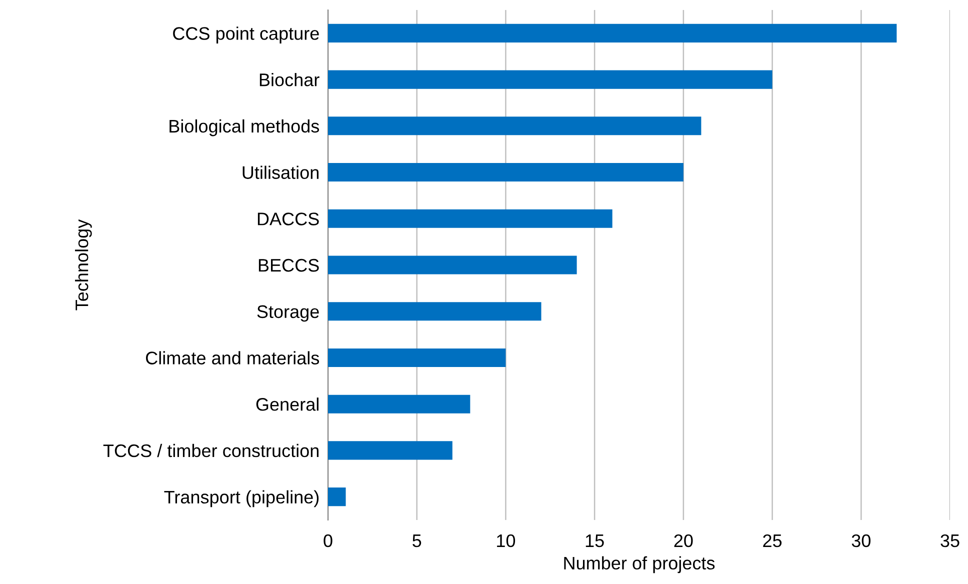  Describe the element at coordinates (246, 35) in the screenshot. I see `y-tick-label: CCS point capture` at that location.